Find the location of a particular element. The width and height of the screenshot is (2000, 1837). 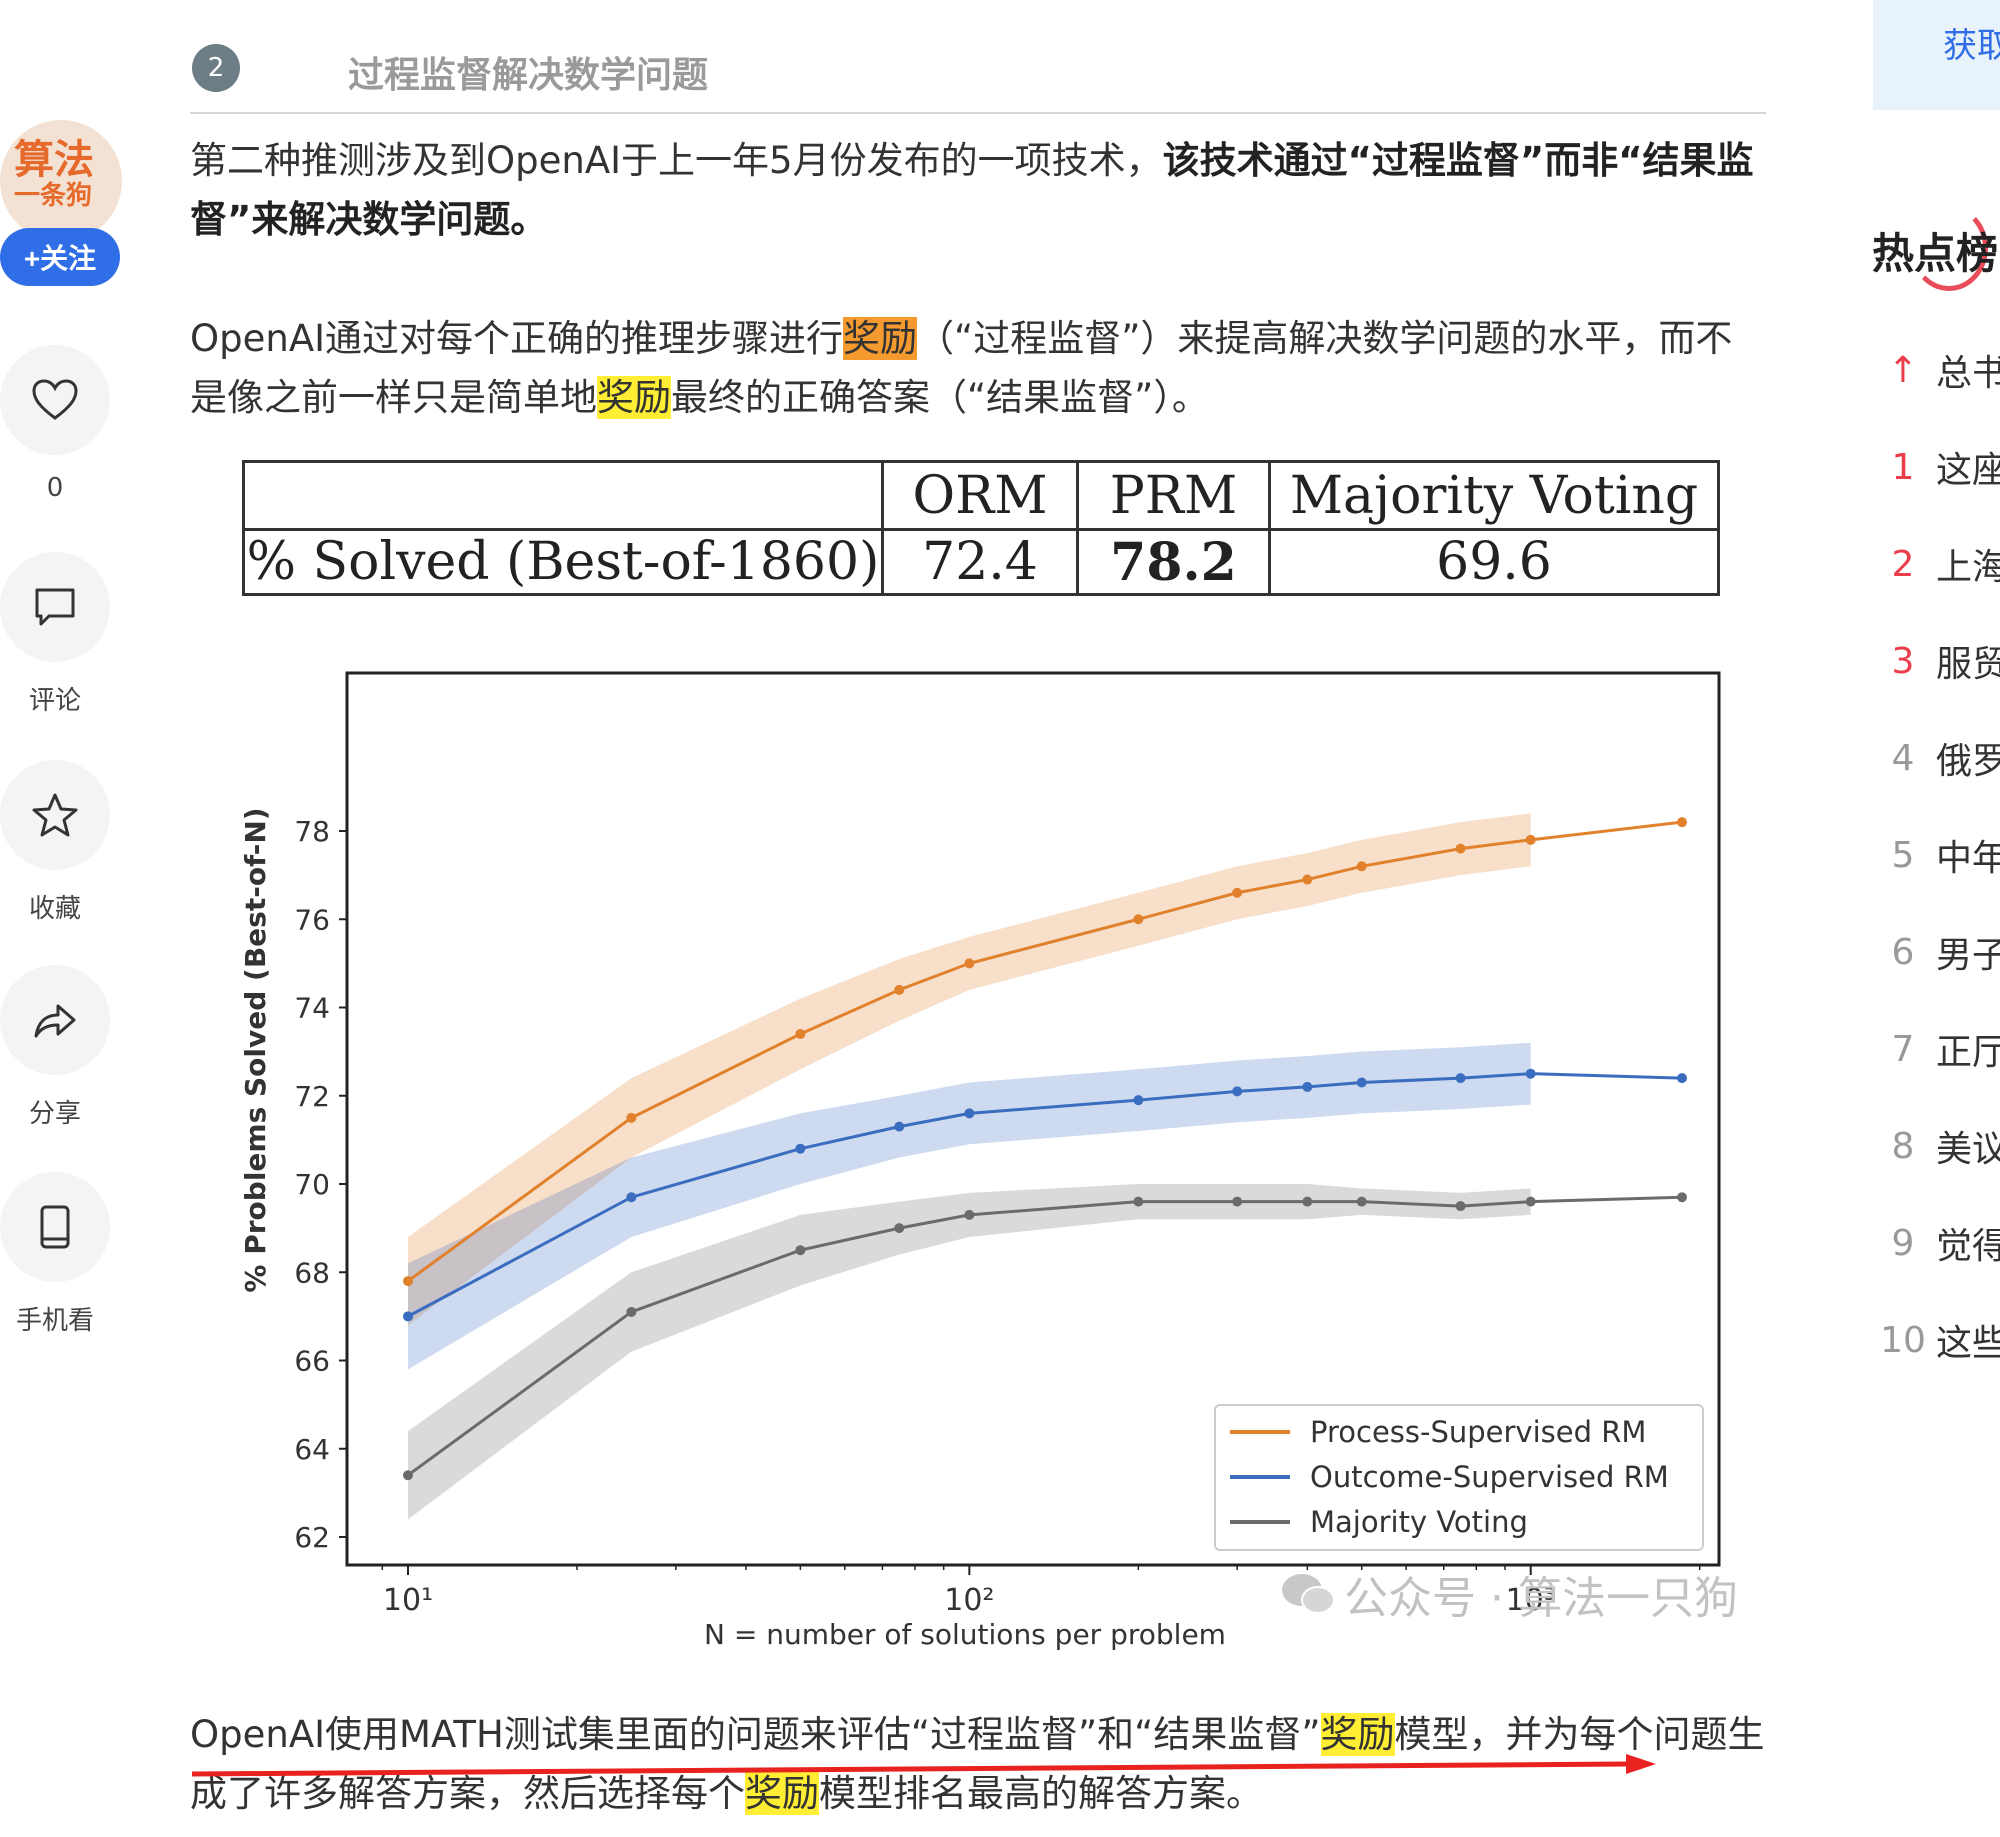

avatar-logo: 算法 一条狗 is located at coordinates (54, 174).